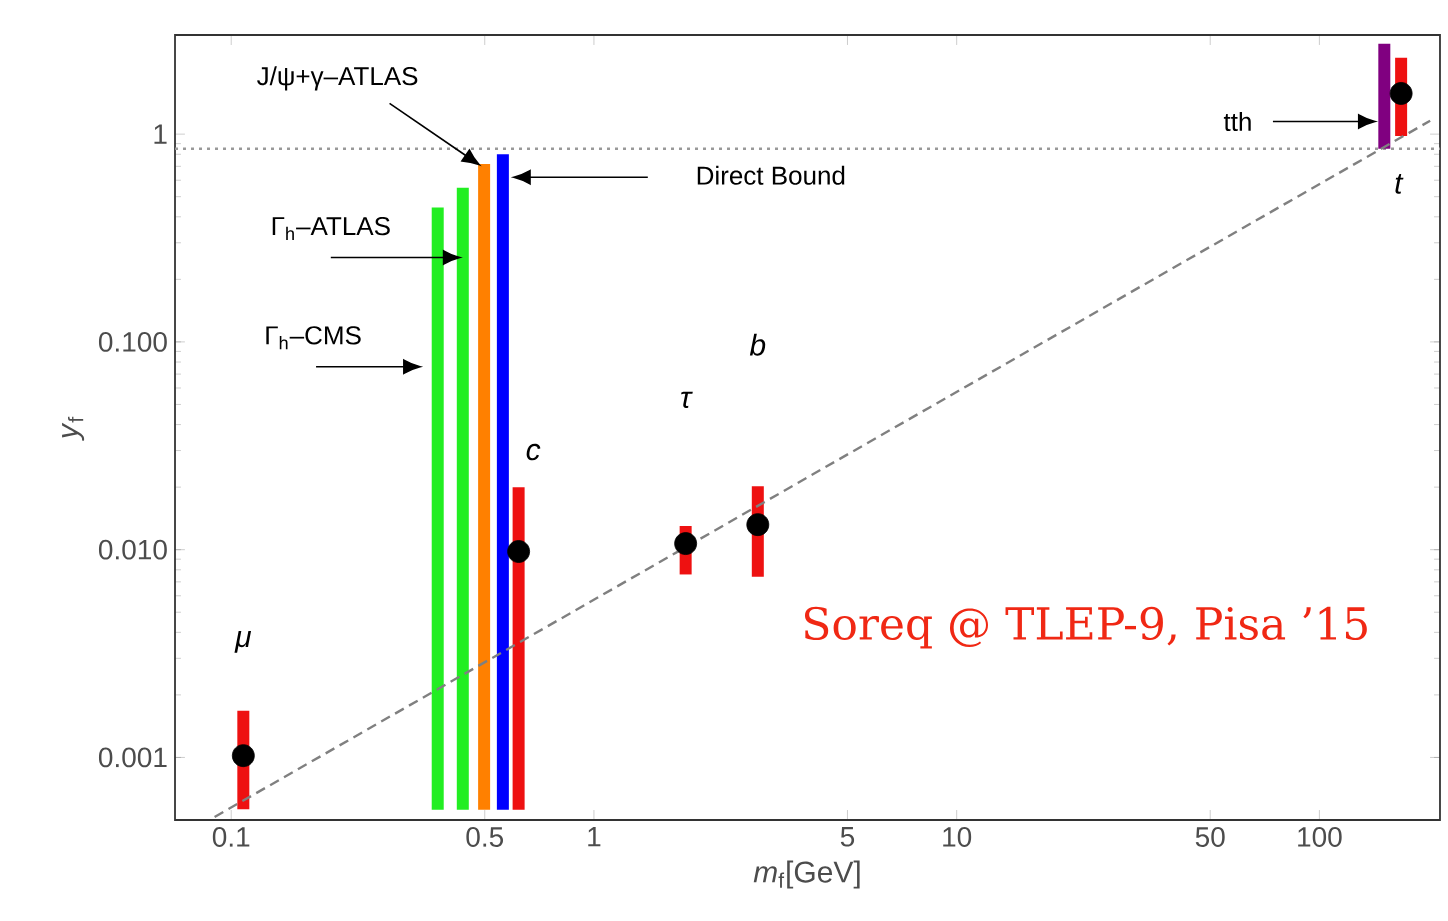 This screenshot has width=1448, height=921. I want to click on y-tick-label: 0.010, so click(132, 549).